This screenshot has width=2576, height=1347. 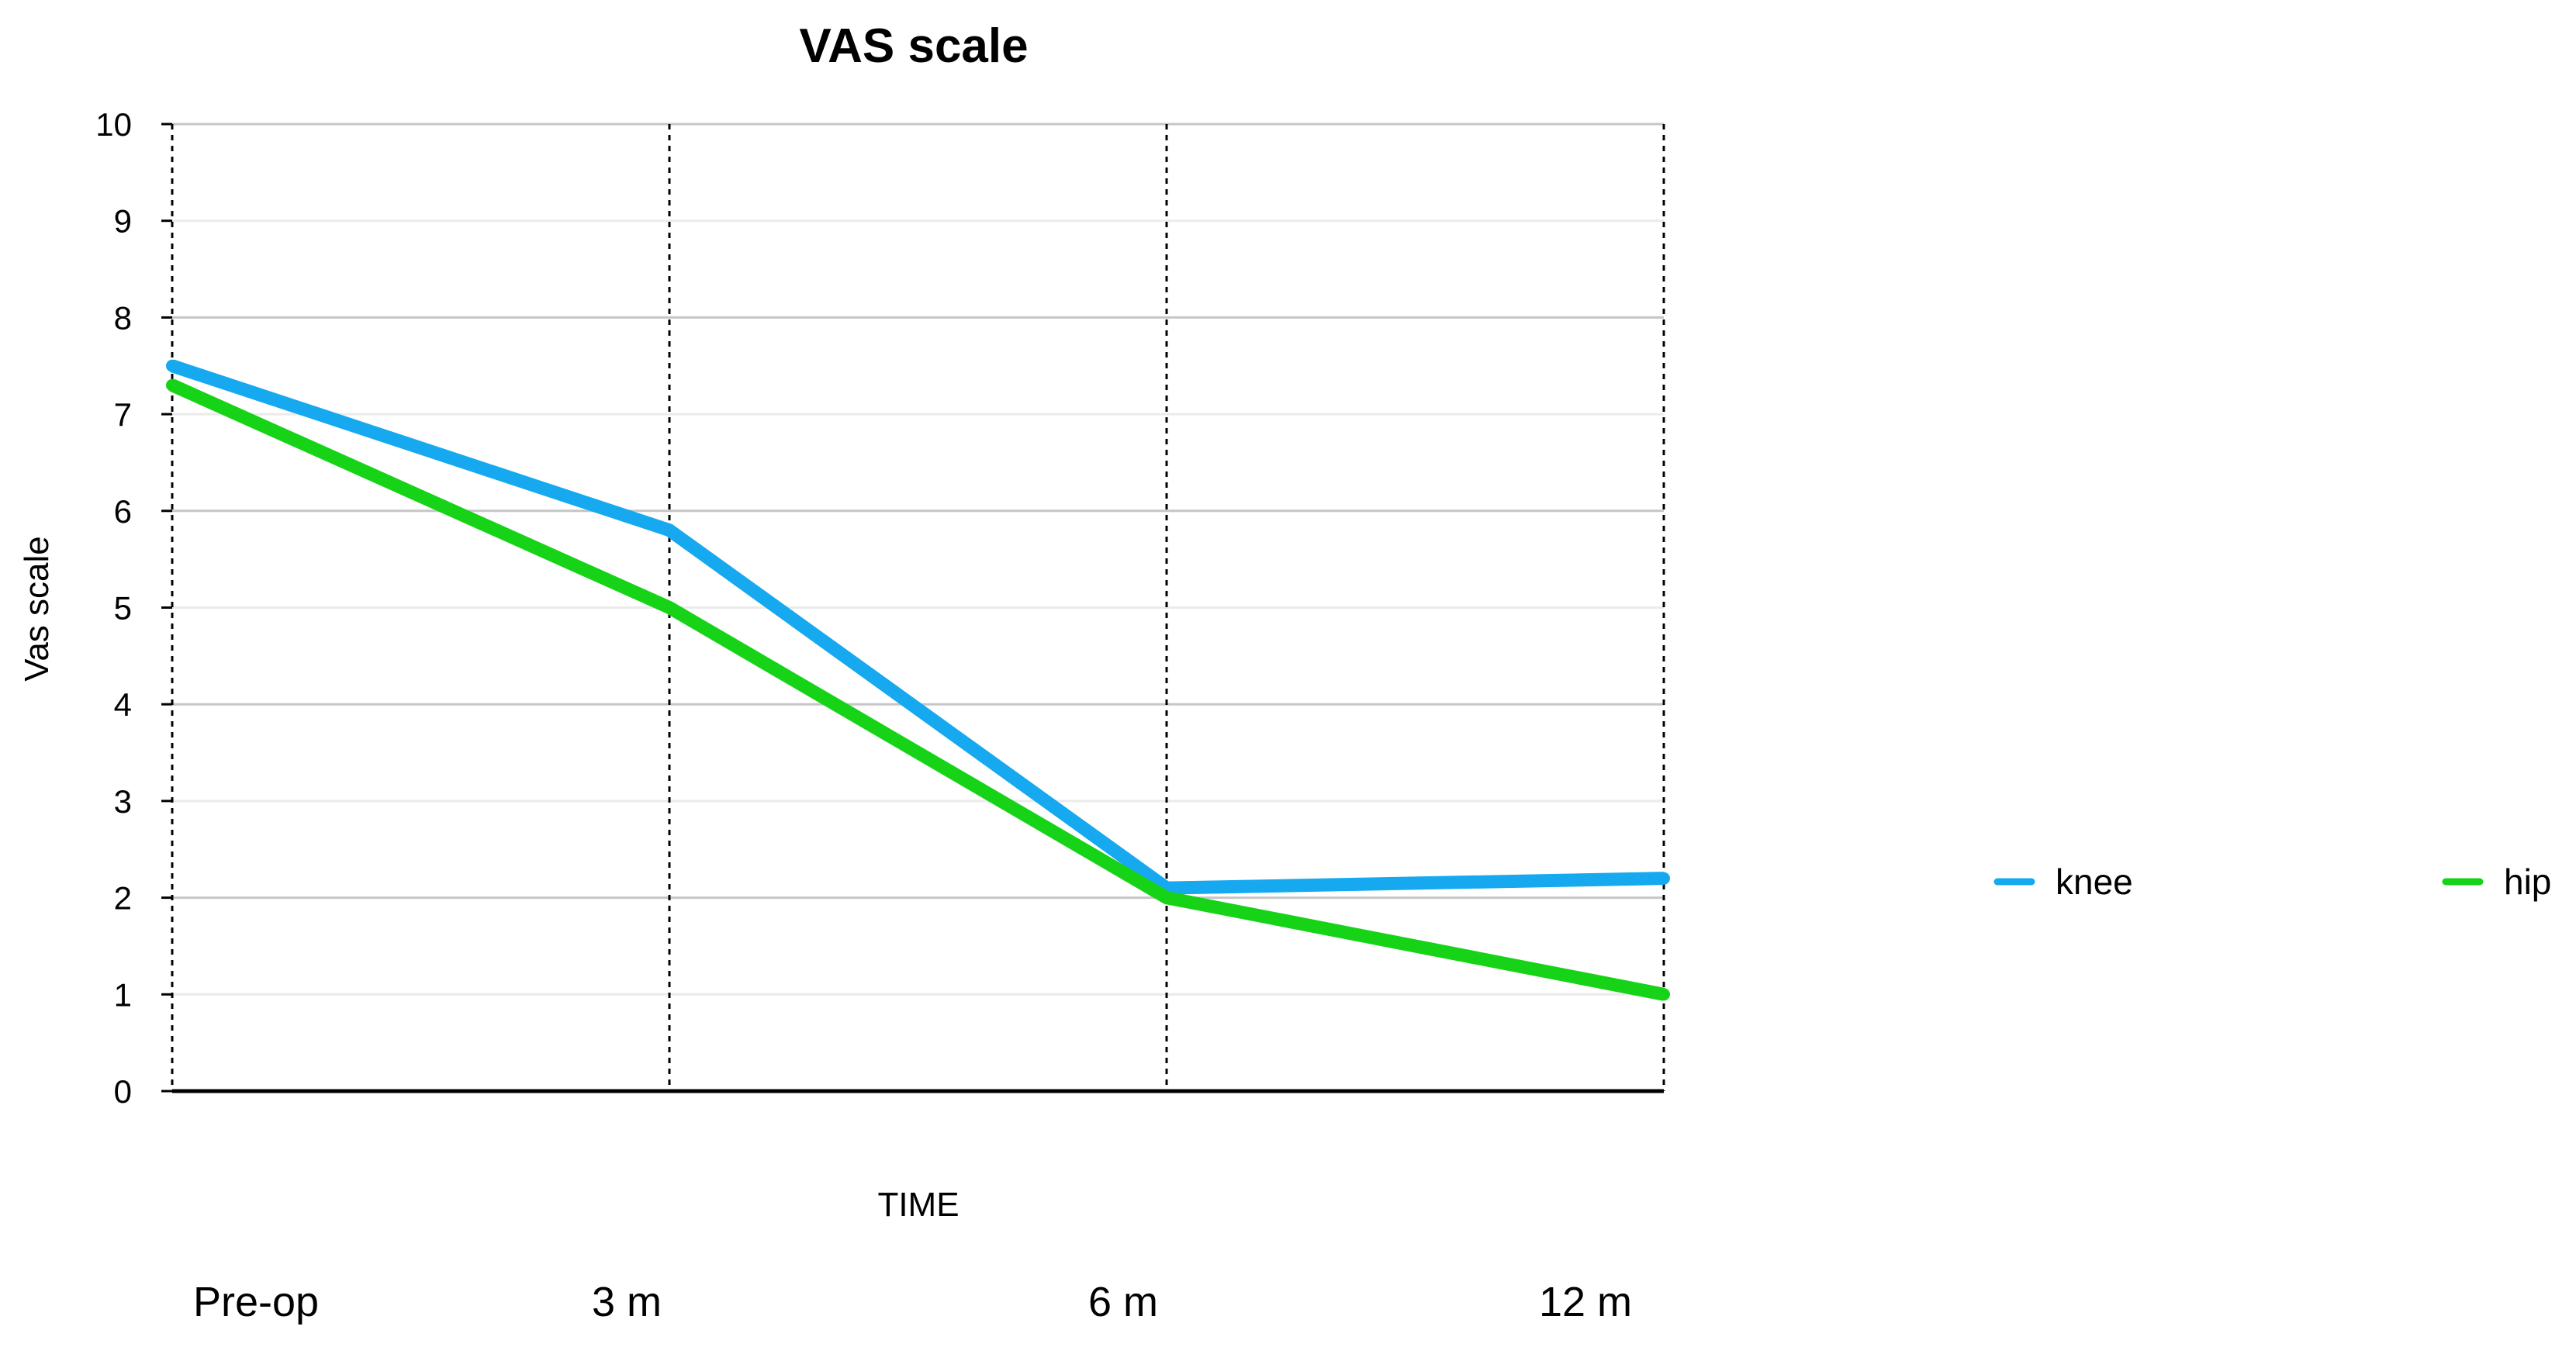 What do you see at coordinates (912, 1302) in the screenshot?
I see `x-category-labels: Pre-op 3 m 6 m 12 m` at bounding box center [912, 1302].